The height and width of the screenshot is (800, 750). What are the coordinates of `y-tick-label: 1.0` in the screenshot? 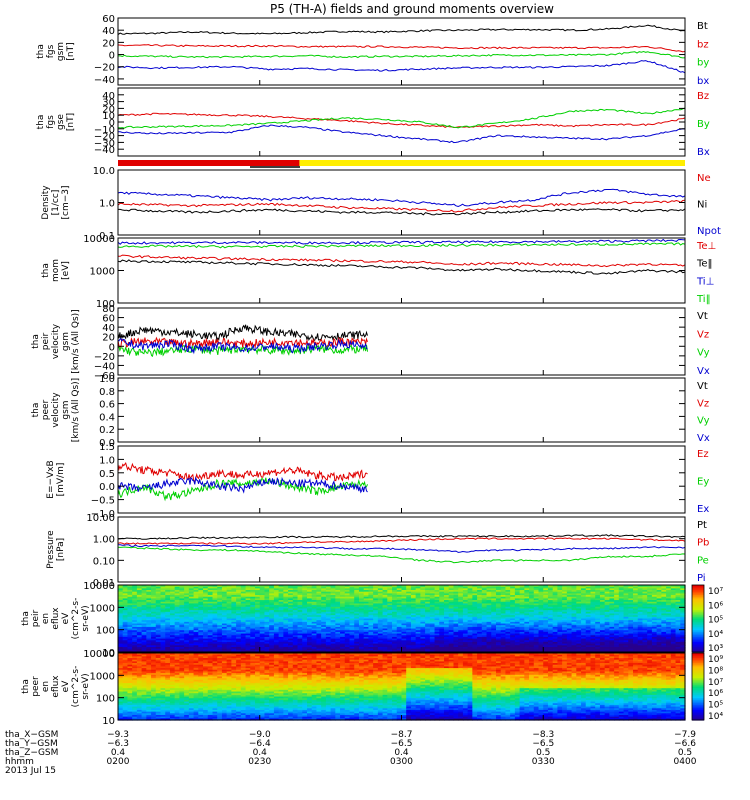 It's located at (107, 460).